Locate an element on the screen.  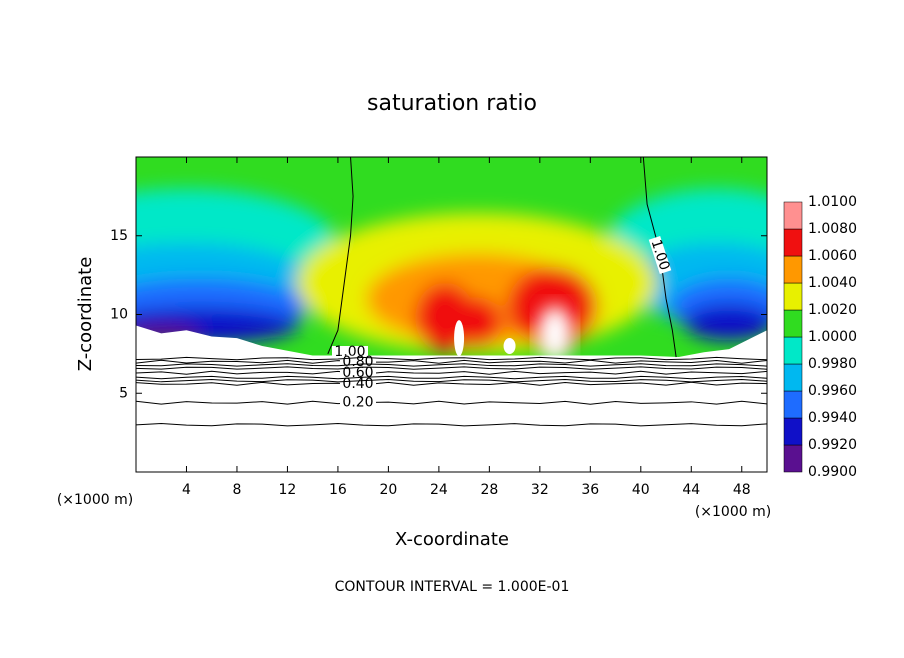
colorbar-label: 1.0040 is located at coordinates (832, 283).